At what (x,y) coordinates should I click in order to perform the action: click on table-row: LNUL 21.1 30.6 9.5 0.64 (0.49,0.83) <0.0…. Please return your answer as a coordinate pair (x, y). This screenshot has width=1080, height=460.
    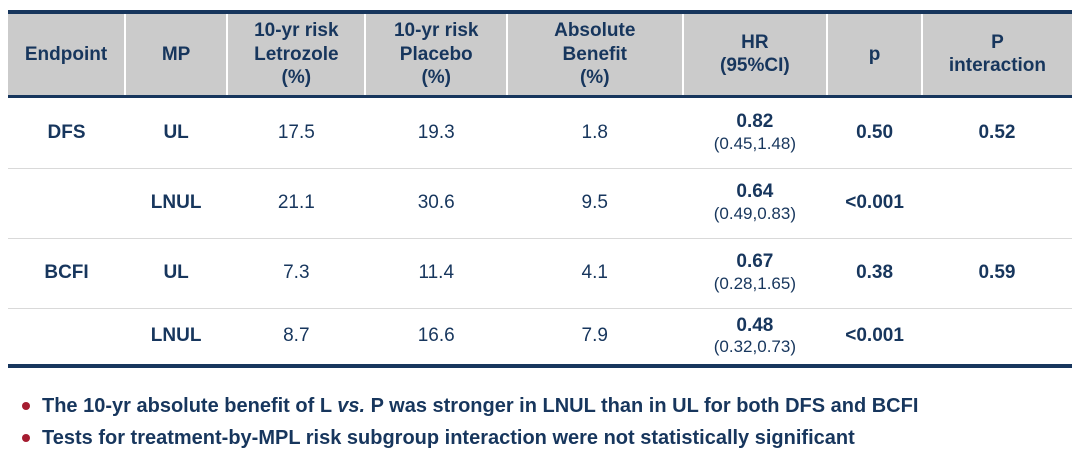
    Looking at the image, I should click on (540, 203).